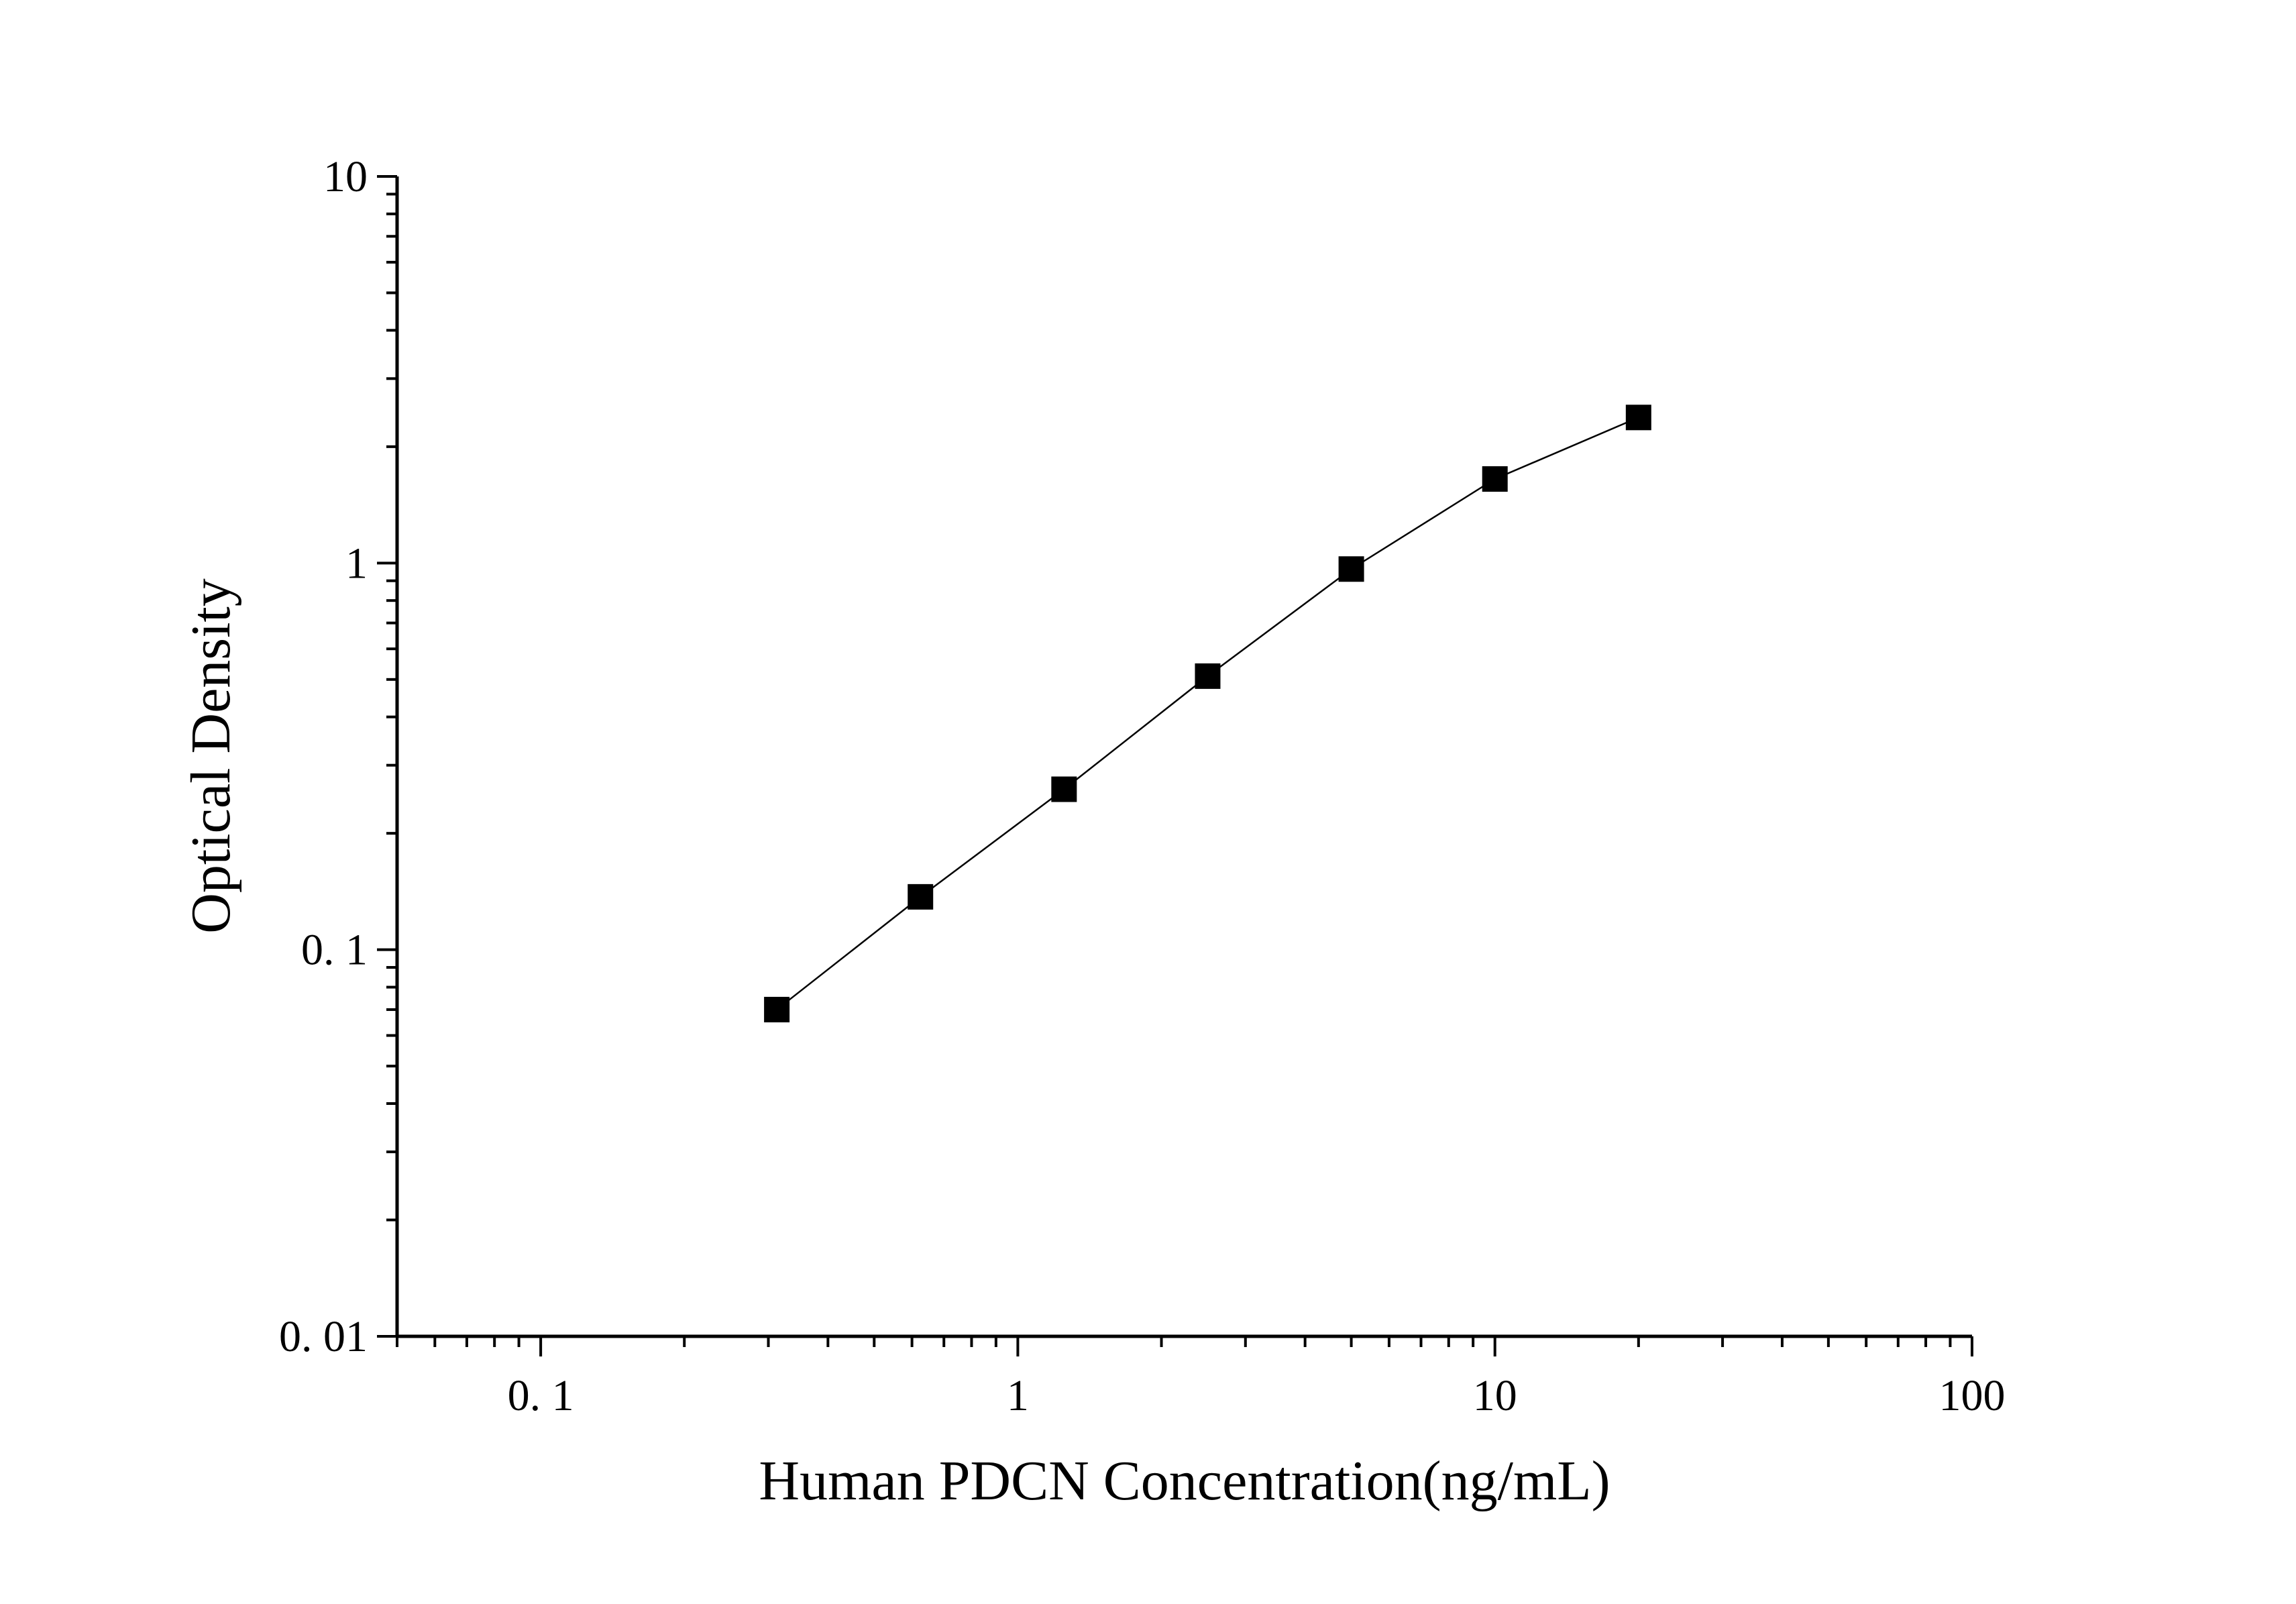 The height and width of the screenshot is (1604, 2296). I want to click on x-axis-label: Human PDCN Concentration(ng/mL), so click(1184, 1481).